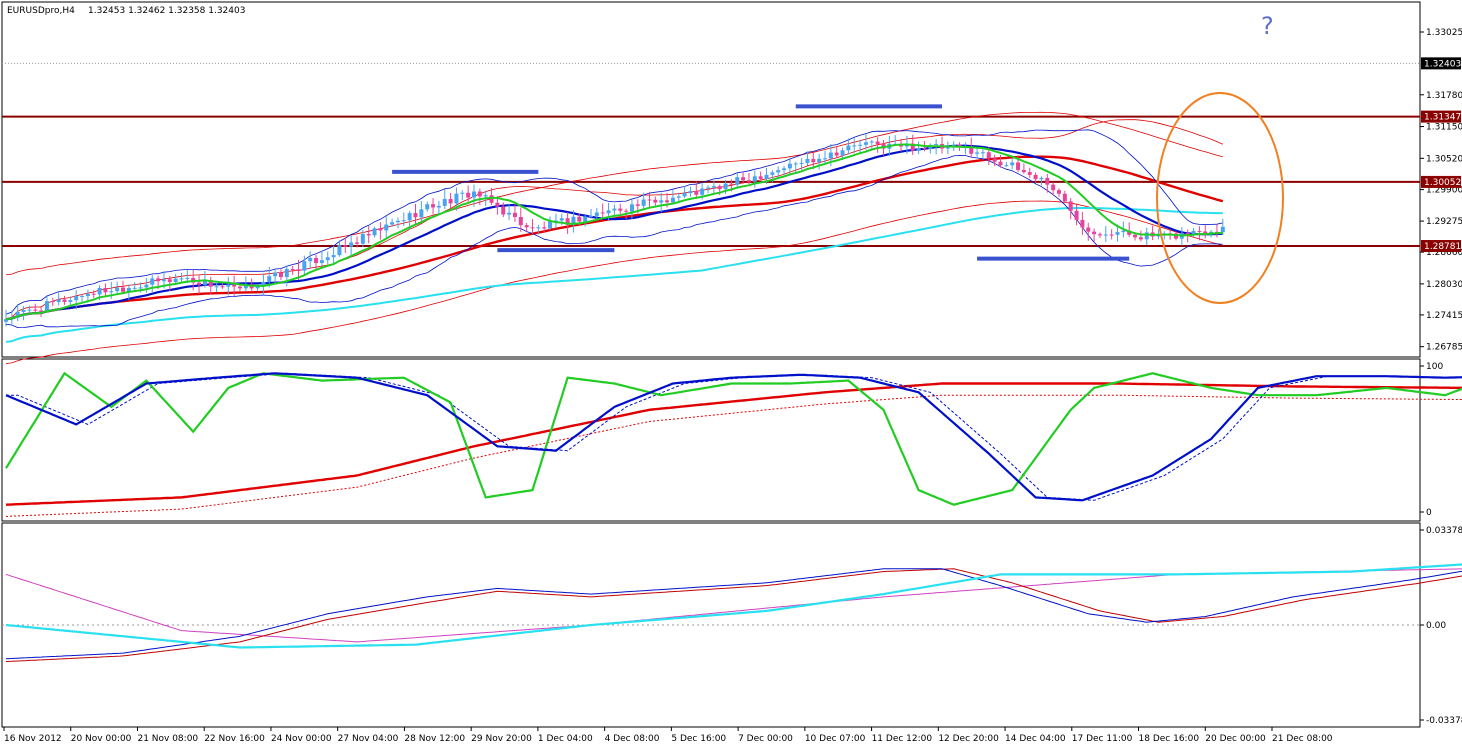  What do you see at coordinates (1442, 64) in the screenshot?
I see `price-tag-label: 1.32403` at bounding box center [1442, 64].